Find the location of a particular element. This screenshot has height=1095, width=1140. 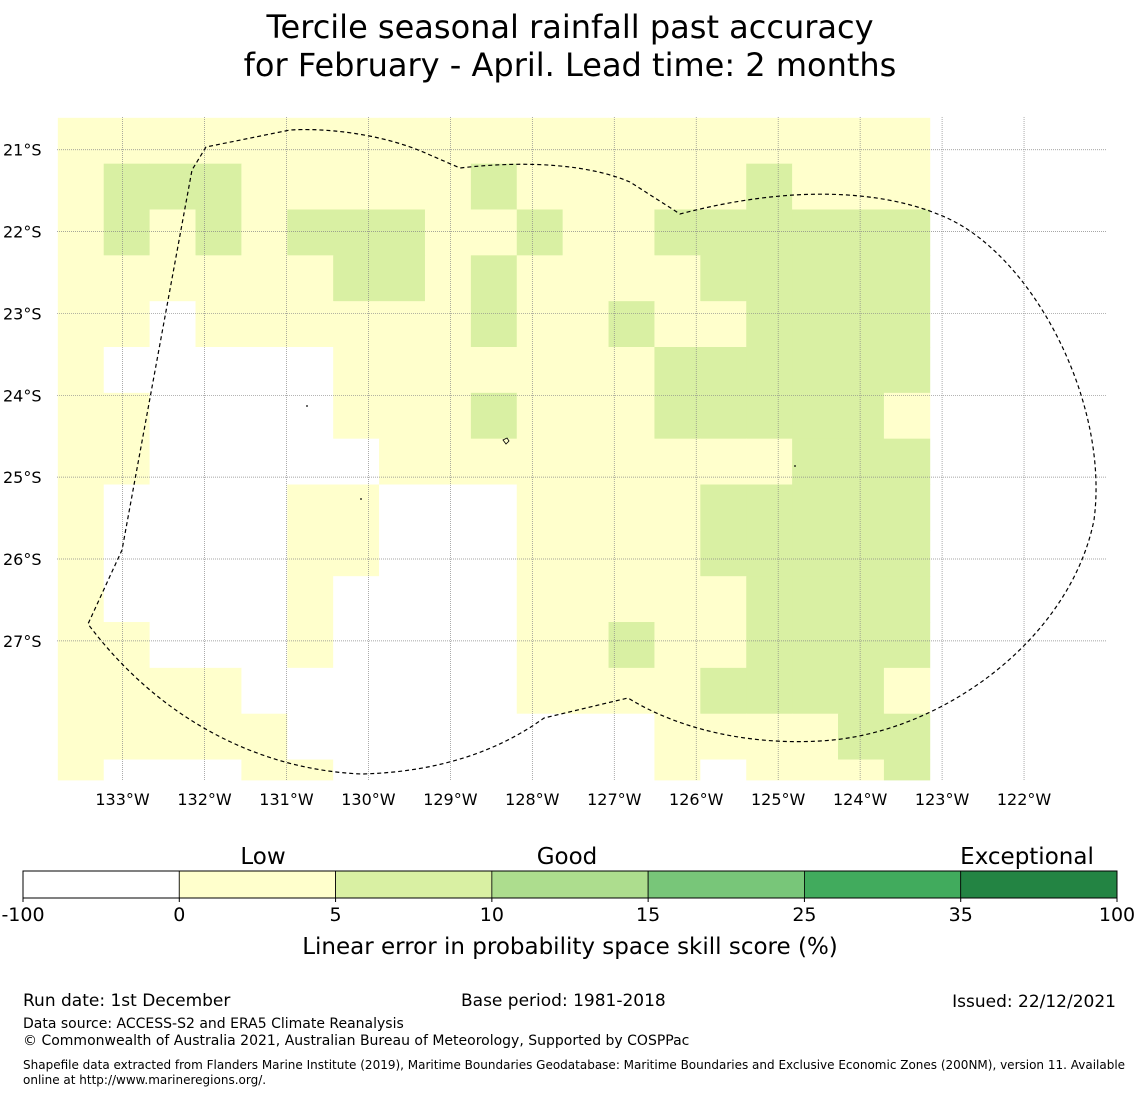

colorbar-category-label: Low is located at coordinates (262, 857).